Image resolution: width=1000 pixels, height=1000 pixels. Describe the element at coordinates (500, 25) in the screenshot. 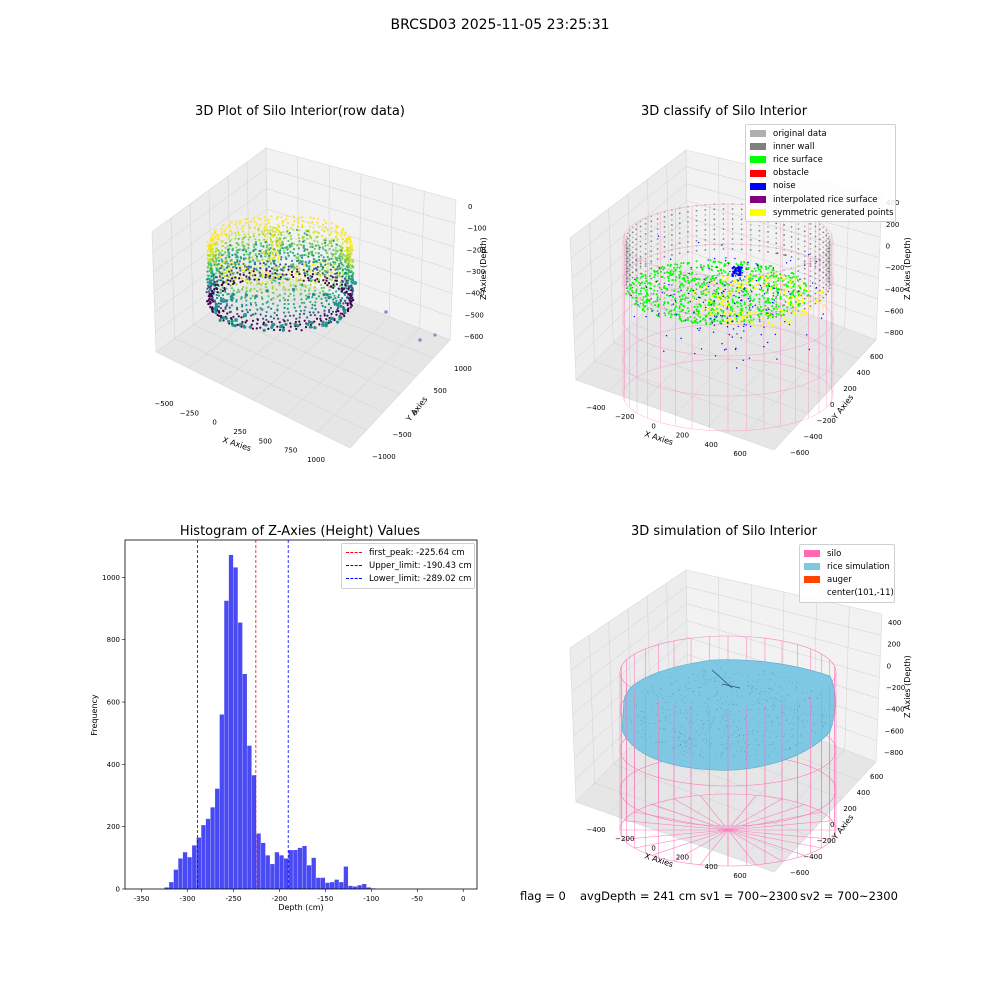

I see `figure-title: BRCSD03 2025-11-05 23:25:31` at that location.